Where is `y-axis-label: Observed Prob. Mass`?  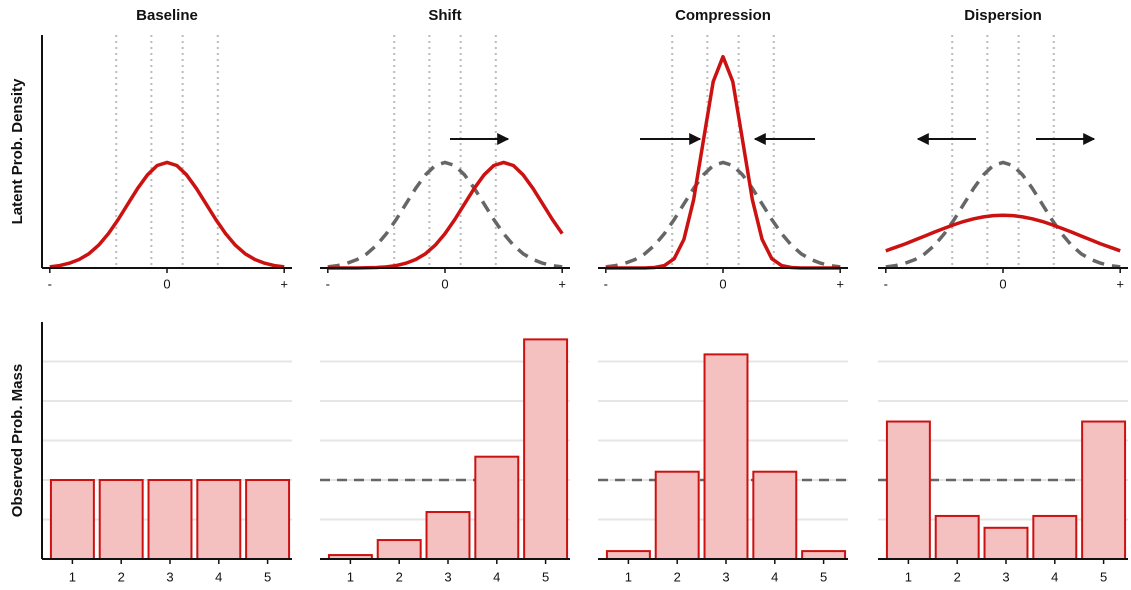
y-axis-label: Observed Prob. Mass is located at coordinates (17, 440).